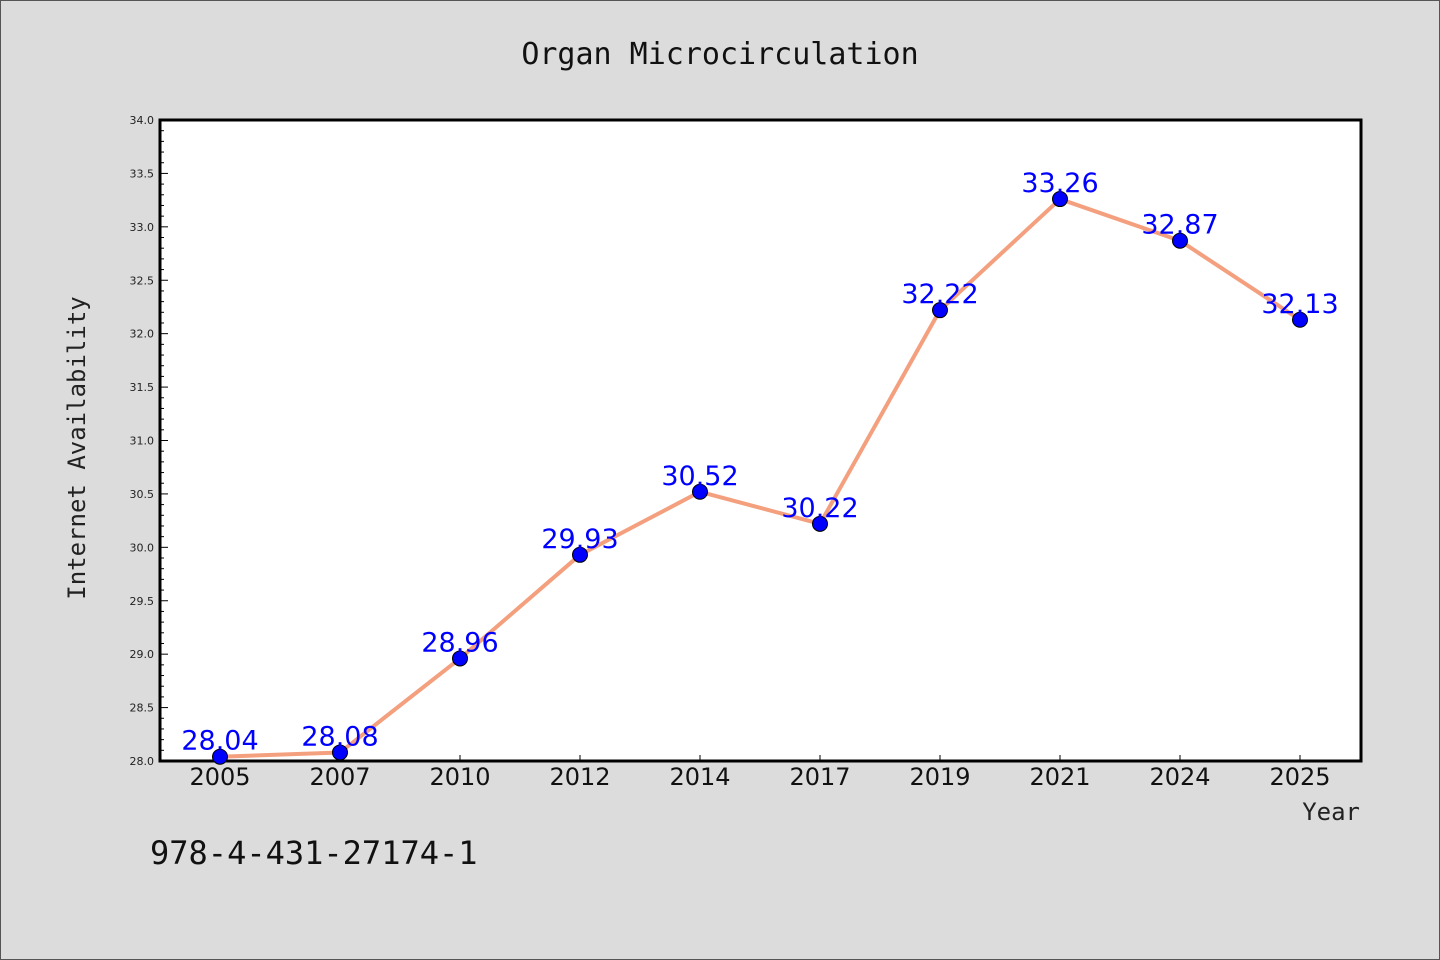 Image resolution: width=1440 pixels, height=960 pixels. Describe the element at coordinates (939, 294) in the screenshot. I see `data-value-label: 32.22` at that location.